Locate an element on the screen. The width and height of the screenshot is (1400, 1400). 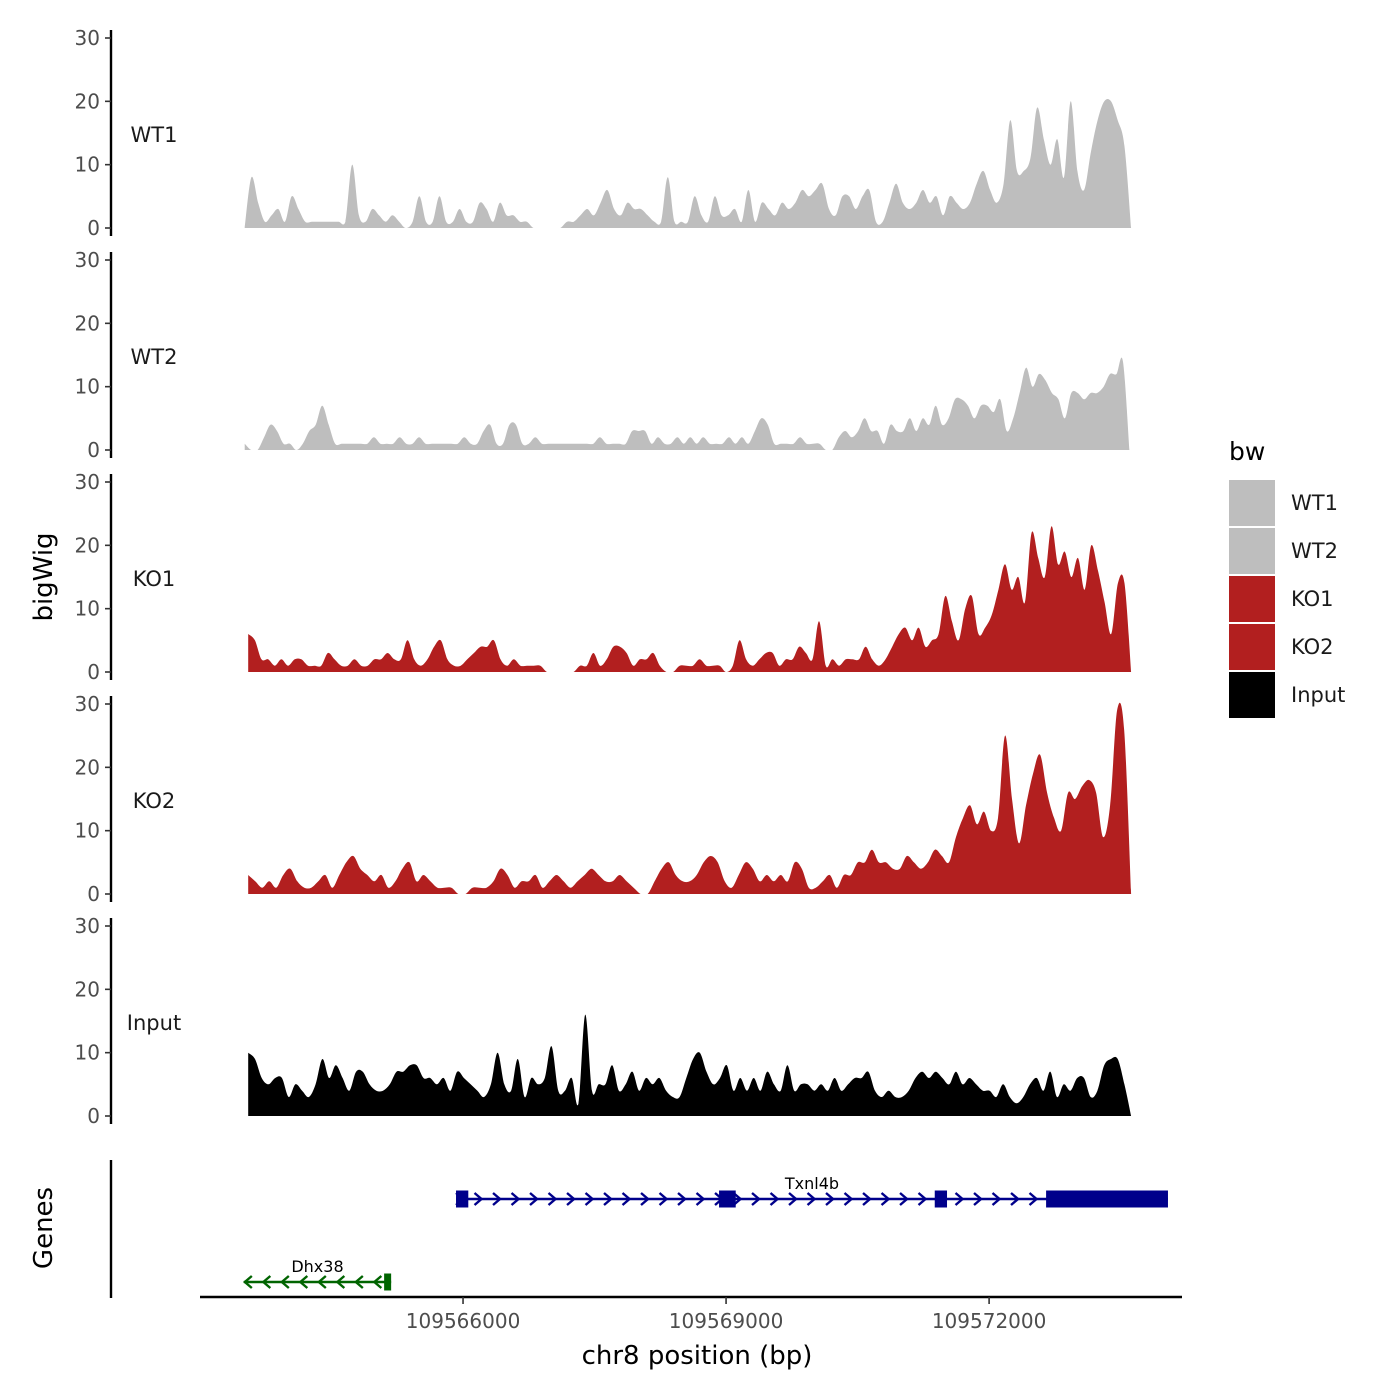
track-wt2: 0 10 20 30 WT2 is located at coordinates (602, 355).